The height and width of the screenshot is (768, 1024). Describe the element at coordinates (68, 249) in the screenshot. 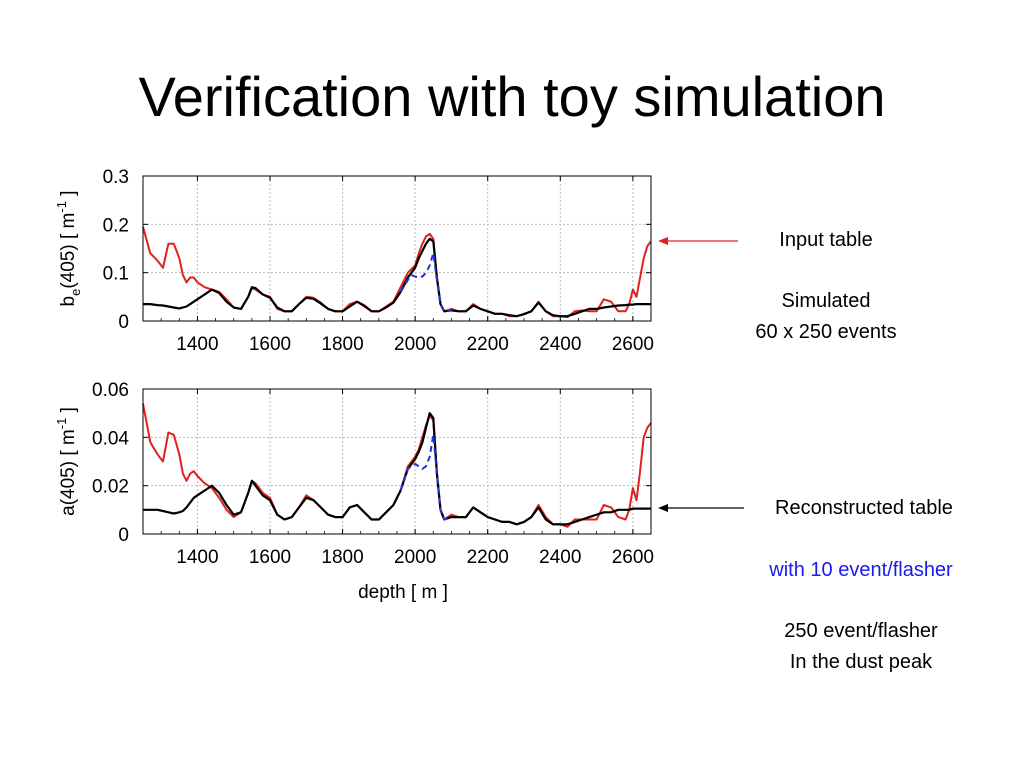

I see `y-axis-label: be(405) [ m-1 ]` at that location.